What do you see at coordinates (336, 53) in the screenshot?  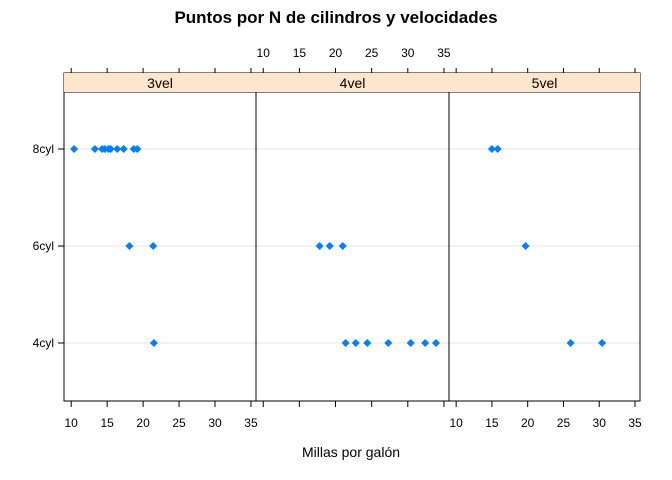 I see `x-tick-label-top: 20` at bounding box center [336, 53].